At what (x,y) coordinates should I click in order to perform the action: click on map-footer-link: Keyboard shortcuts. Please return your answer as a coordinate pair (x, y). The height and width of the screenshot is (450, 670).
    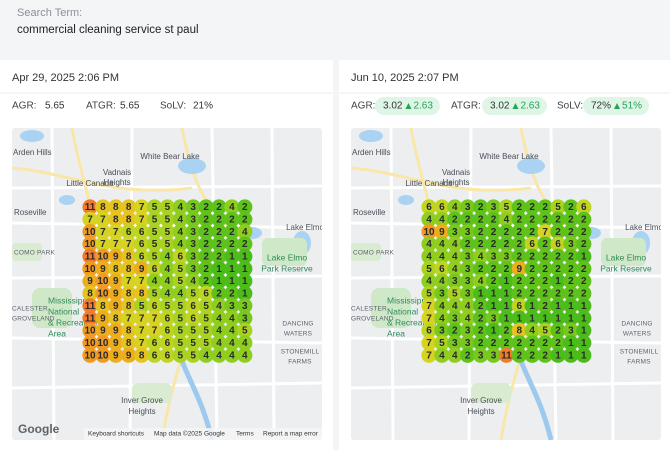
    Looking at the image, I should click on (116, 434).